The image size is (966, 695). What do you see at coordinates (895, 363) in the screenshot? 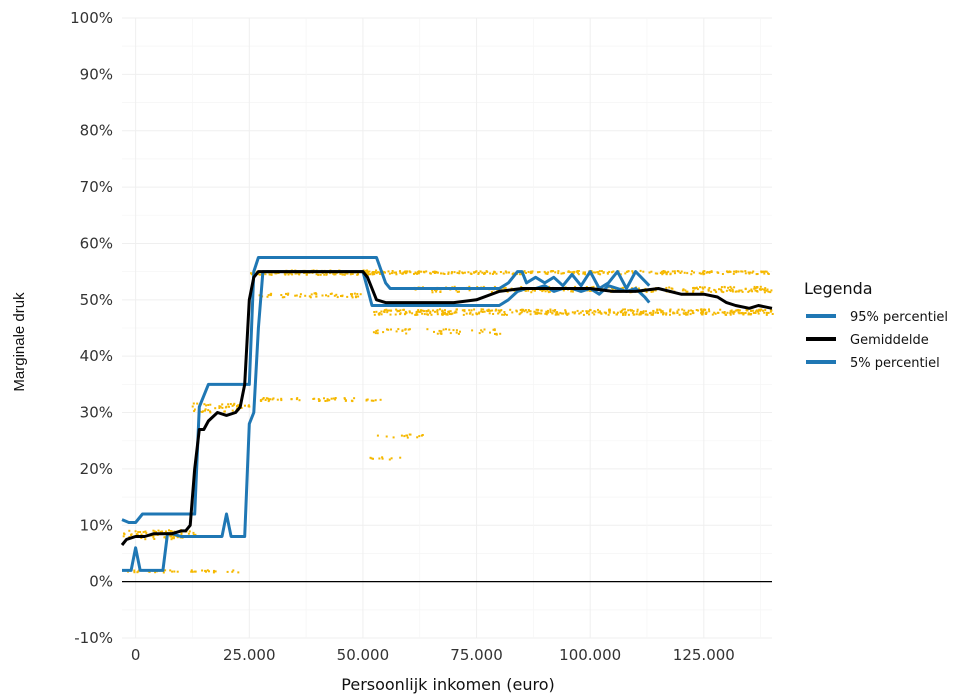
I see `legend-label-5-percentile: 5% percentiel` at bounding box center [895, 363].